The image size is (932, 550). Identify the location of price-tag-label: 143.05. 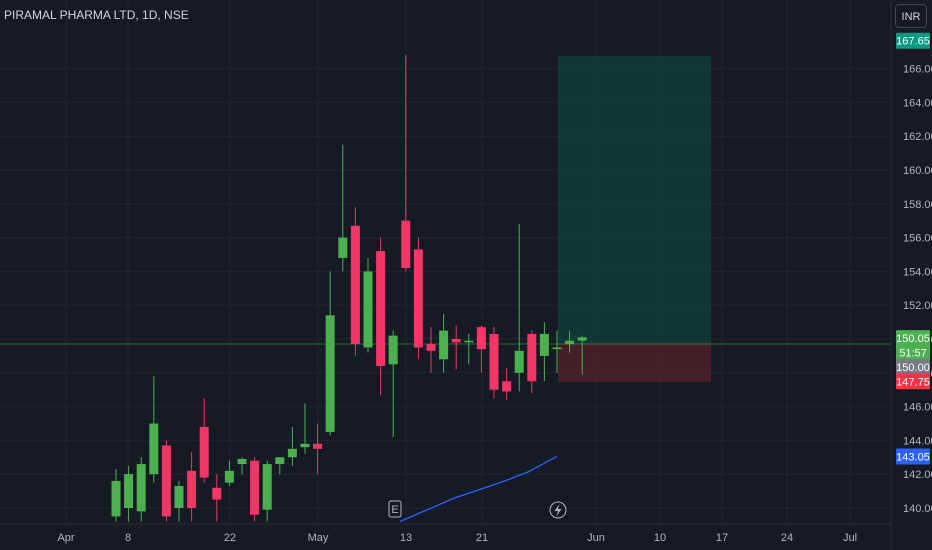
(913, 457).